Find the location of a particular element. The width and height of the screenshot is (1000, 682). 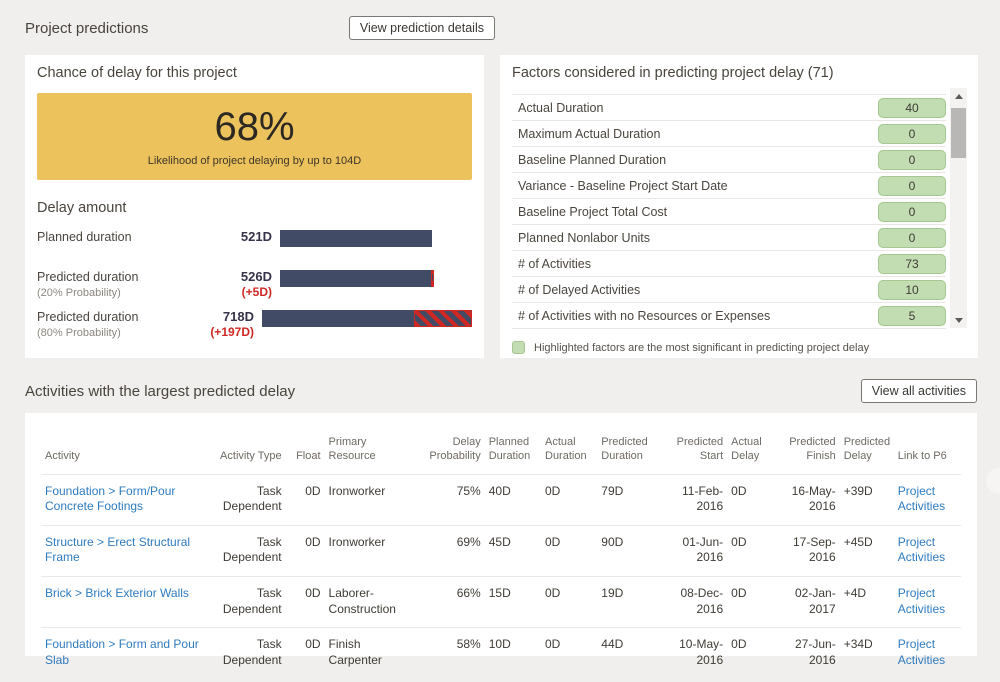

cell-primary-resource: Finish Carpenter is located at coordinates (372, 653).